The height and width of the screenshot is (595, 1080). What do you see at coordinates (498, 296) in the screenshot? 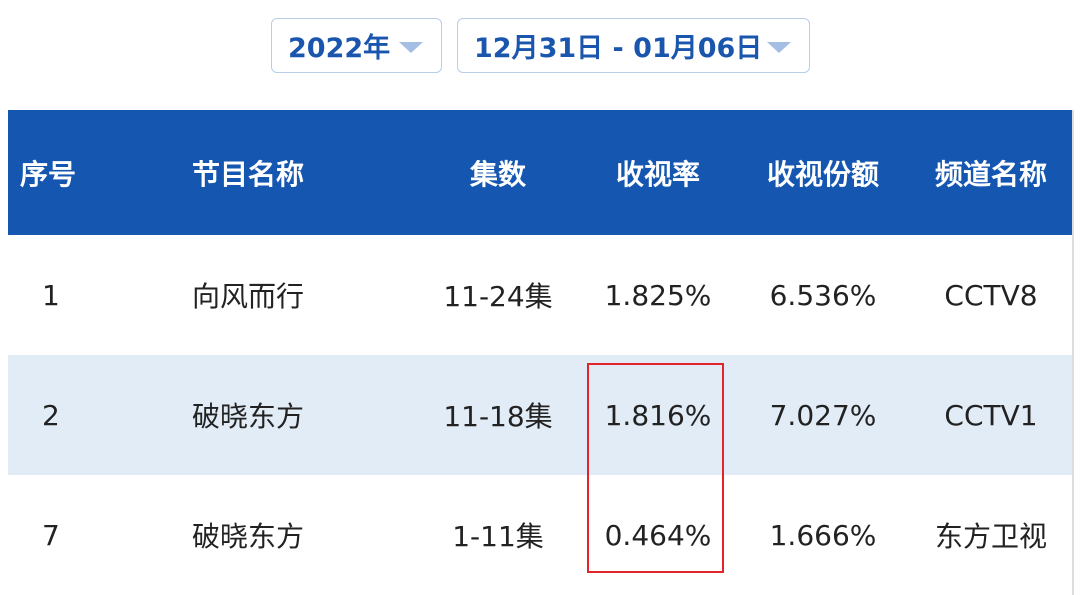
I see `cell-episodes: 11-24集` at bounding box center [498, 296].